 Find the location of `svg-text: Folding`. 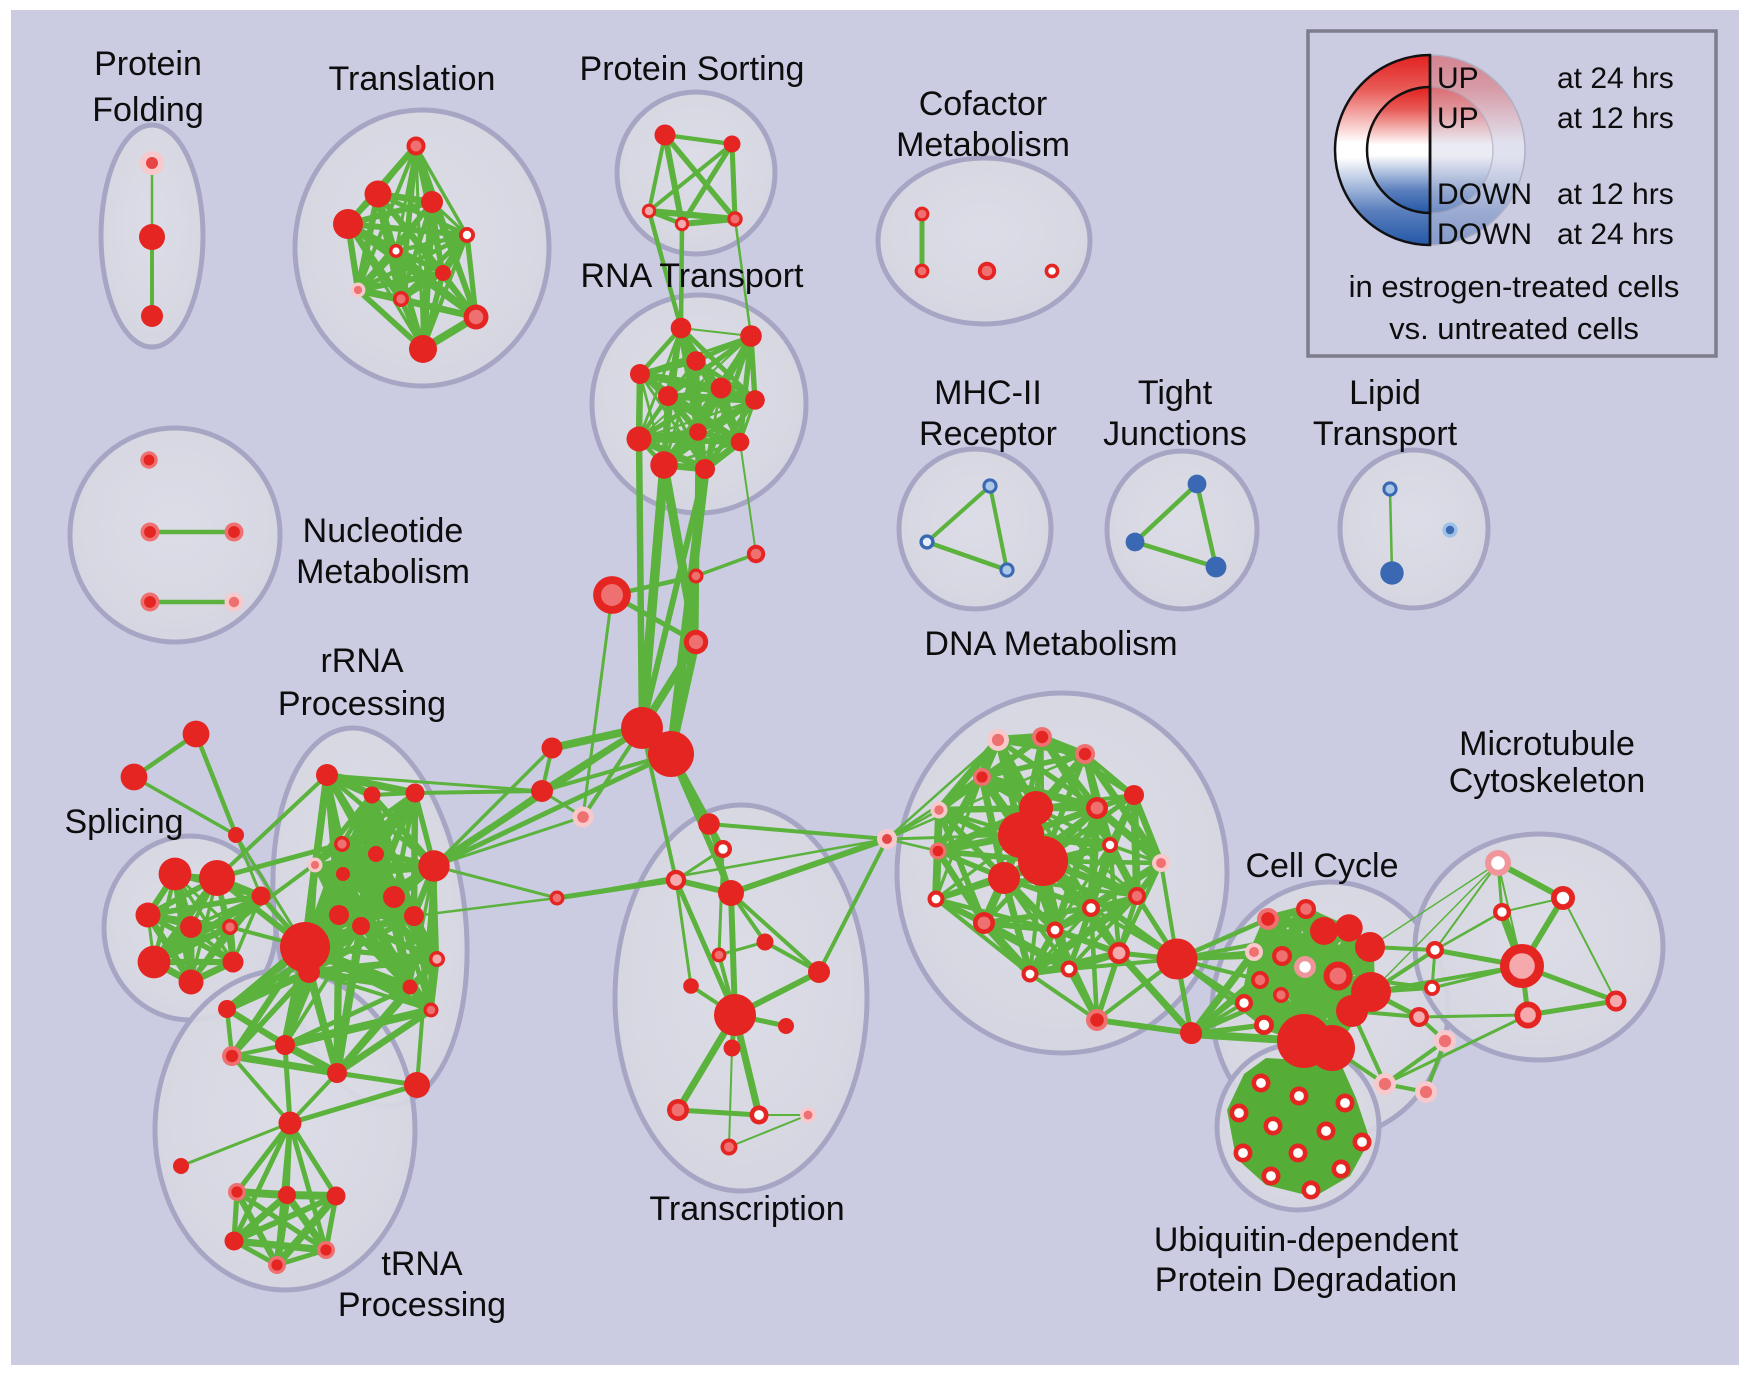

svg-text: Folding is located at coordinates (148, 110).